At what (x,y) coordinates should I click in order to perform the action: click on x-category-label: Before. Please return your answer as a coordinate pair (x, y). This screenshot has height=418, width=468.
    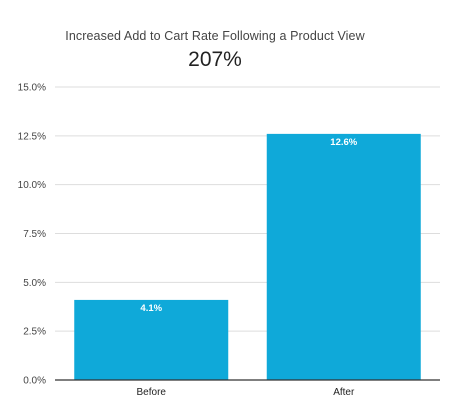
    Looking at the image, I should click on (152, 392).